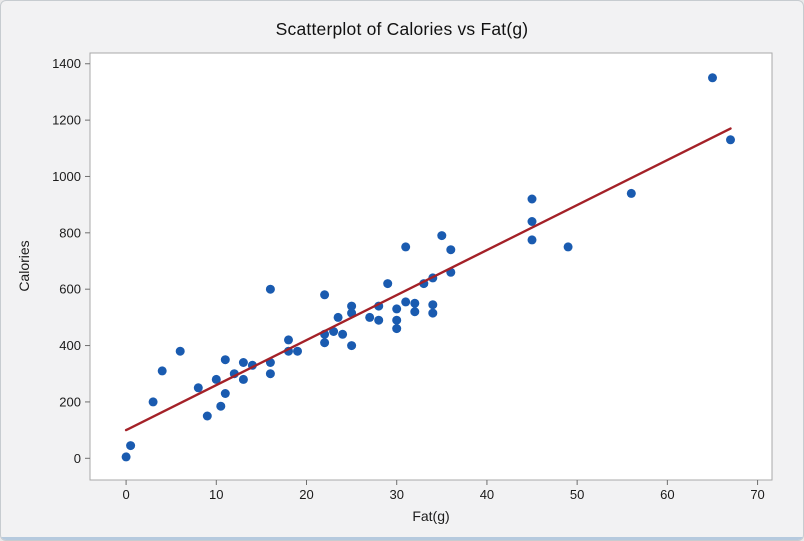 The image size is (804, 541). I want to click on x-tick-label: 20, so click(306, 494).